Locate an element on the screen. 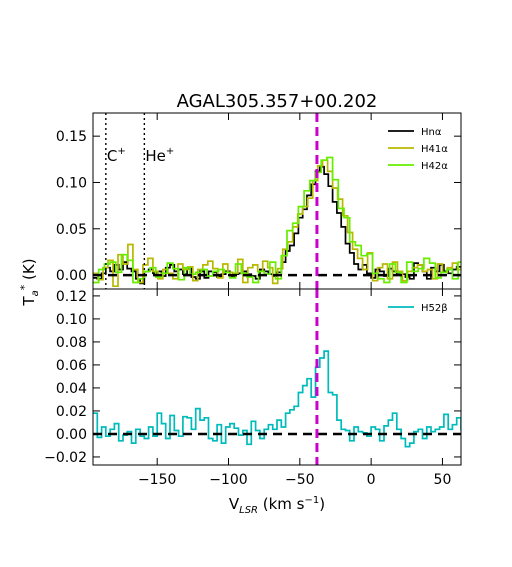 The height and width of the screenshot is (567, 512). y-tick-label: 0.04 is located at coordinates (71, 389).